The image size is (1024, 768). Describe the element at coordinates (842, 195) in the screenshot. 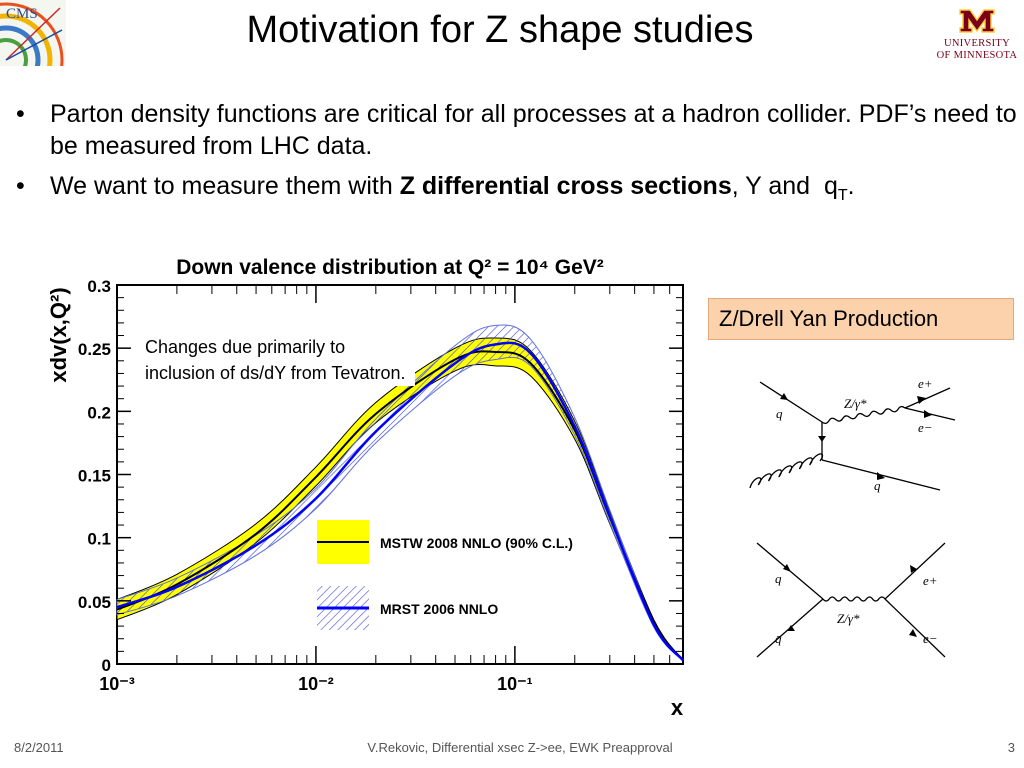

I see `bullet-text-sub: T` at that location.